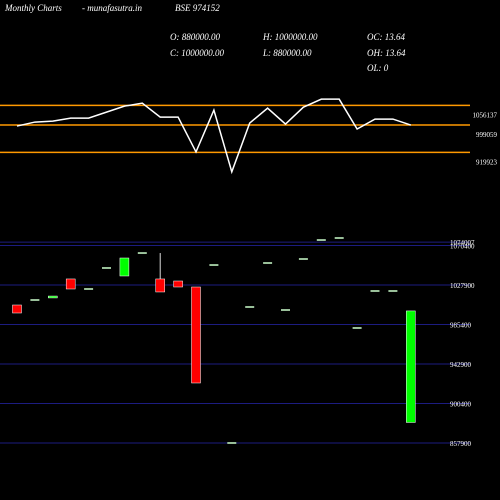 The width and height of the screenshot is (500, 500). Describe the element at coordinates (378, 68) in the screenshot. I see `stat: OL: 0` at that location.